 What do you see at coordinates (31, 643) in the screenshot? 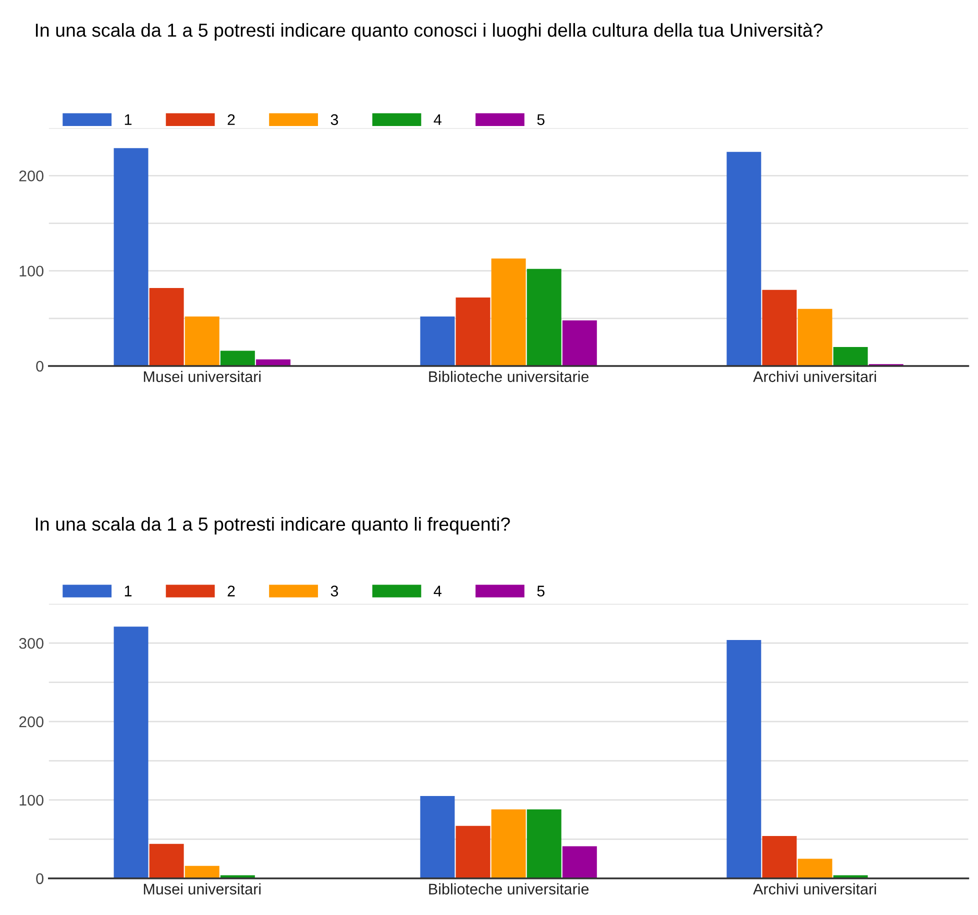
I see `y-tick-label: 300` at bounding box center [31, 643].